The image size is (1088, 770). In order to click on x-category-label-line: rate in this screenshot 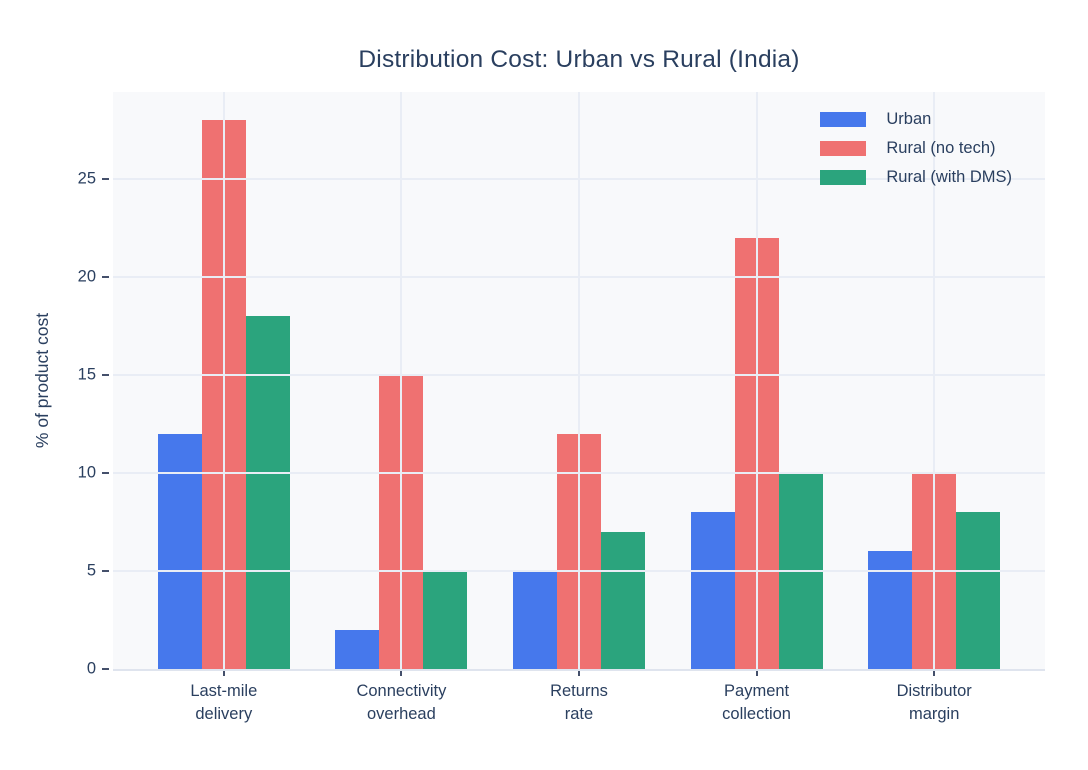, I will do `click(579, 714)`.